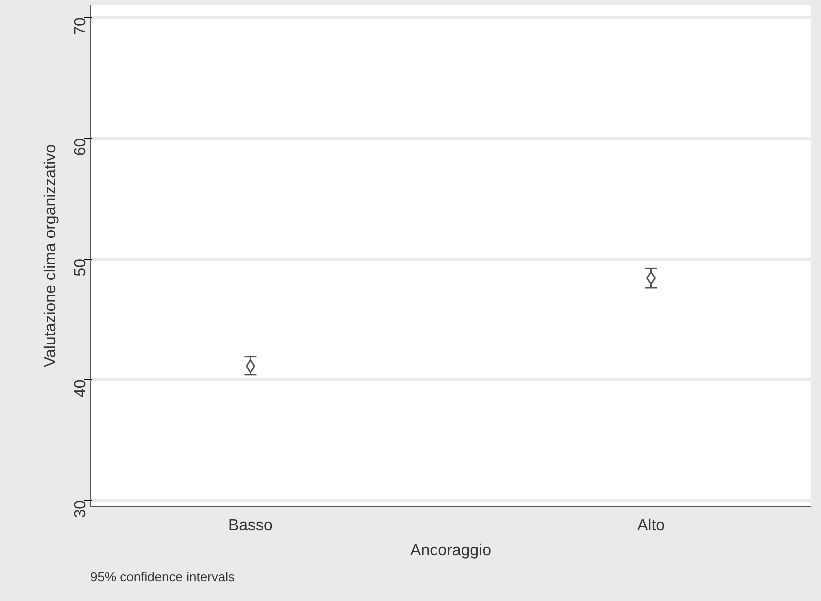 This screenshot has width=821, height=601. I want to click on text: 95% confidence intervals, so click(163, 577).